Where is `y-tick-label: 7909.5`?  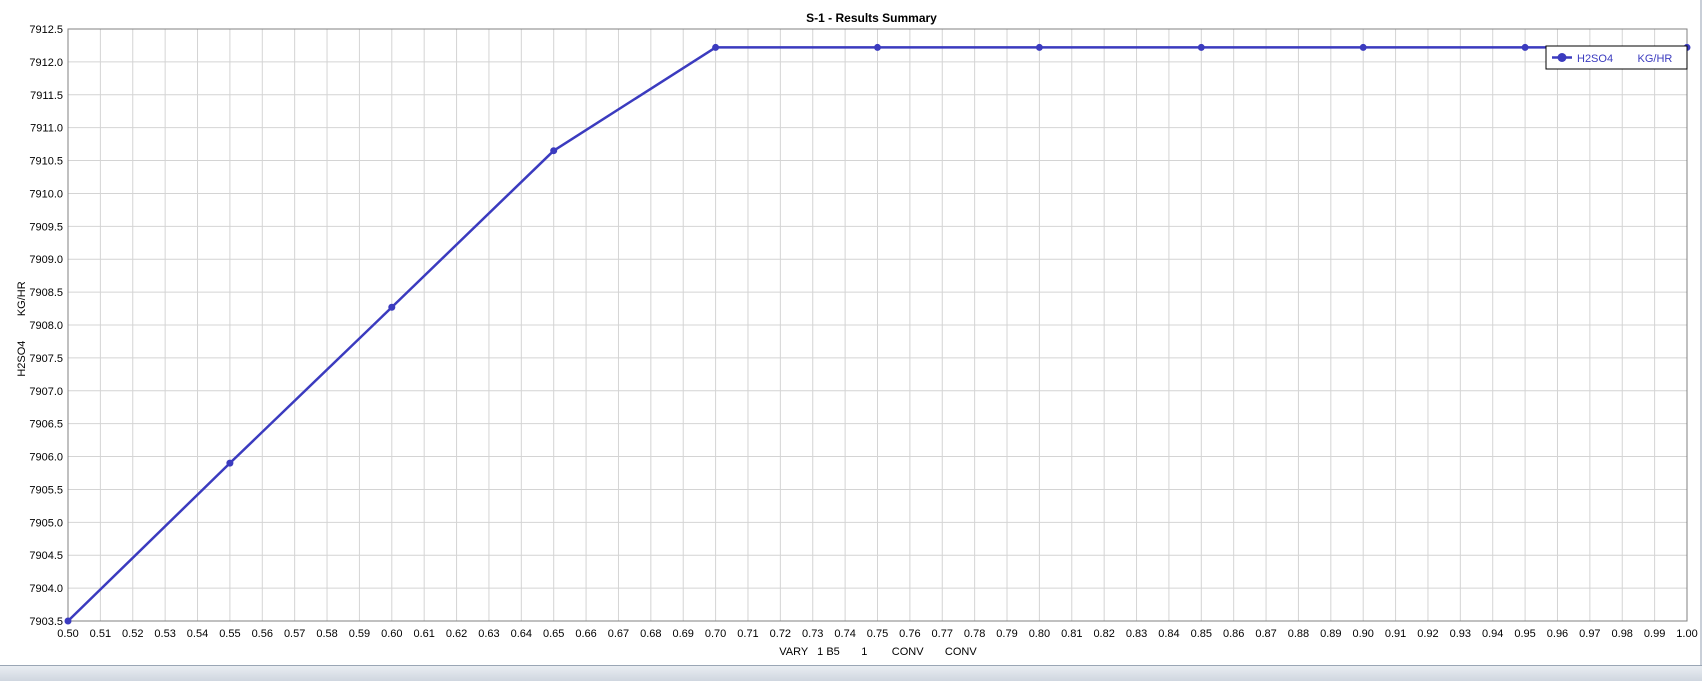 y-tick-label: 7909.5 is located at coordinates (46, 227).